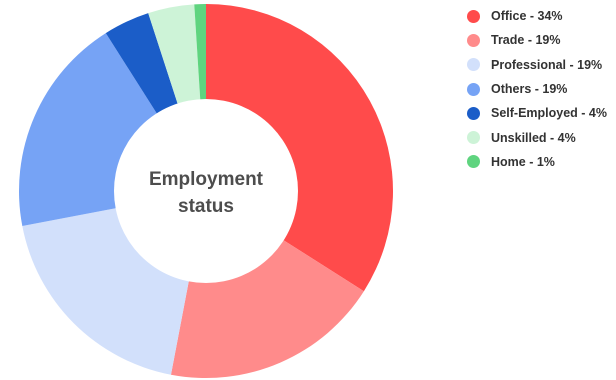 This screenshot has width=616, height=380. I want to click on legend-item-0: Office - 34%, so click(537, 16).